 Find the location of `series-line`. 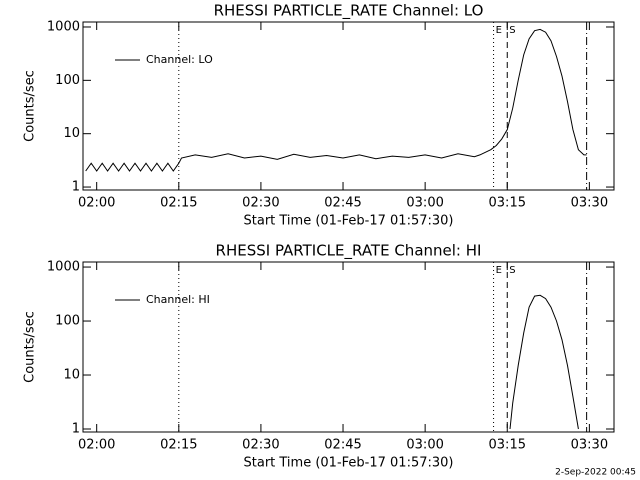

series-line is located at coordinates (544, 362).